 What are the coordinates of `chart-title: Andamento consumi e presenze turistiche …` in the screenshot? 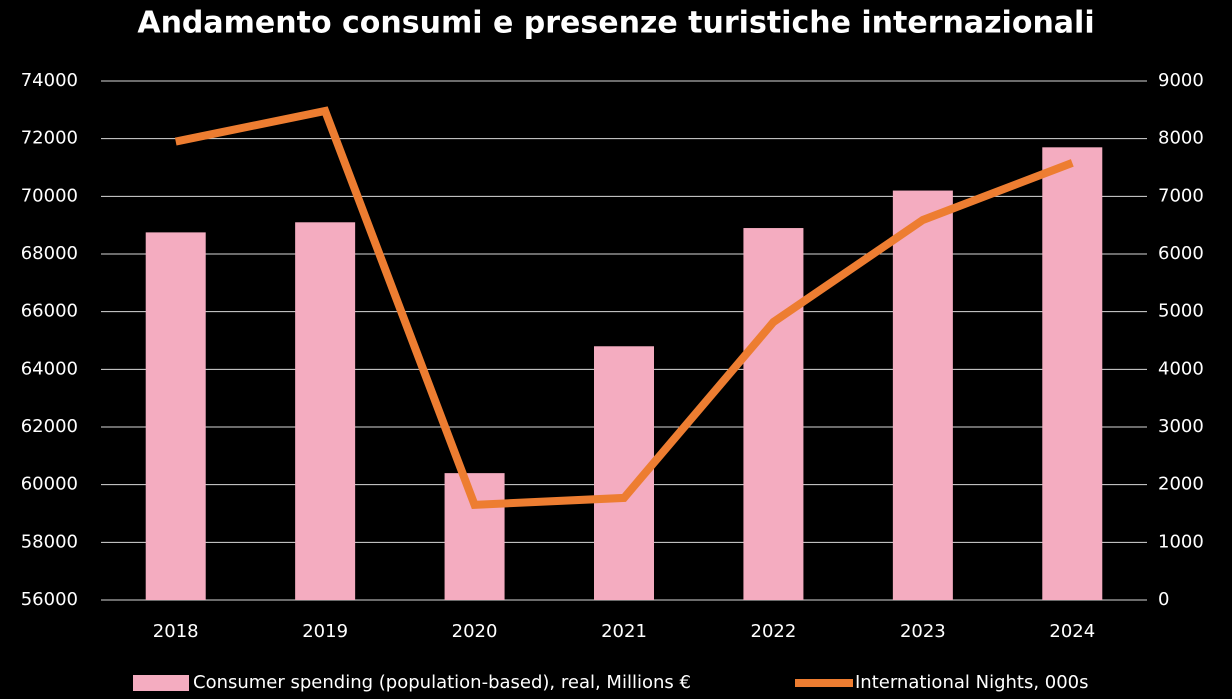 It's located at (615, 23).